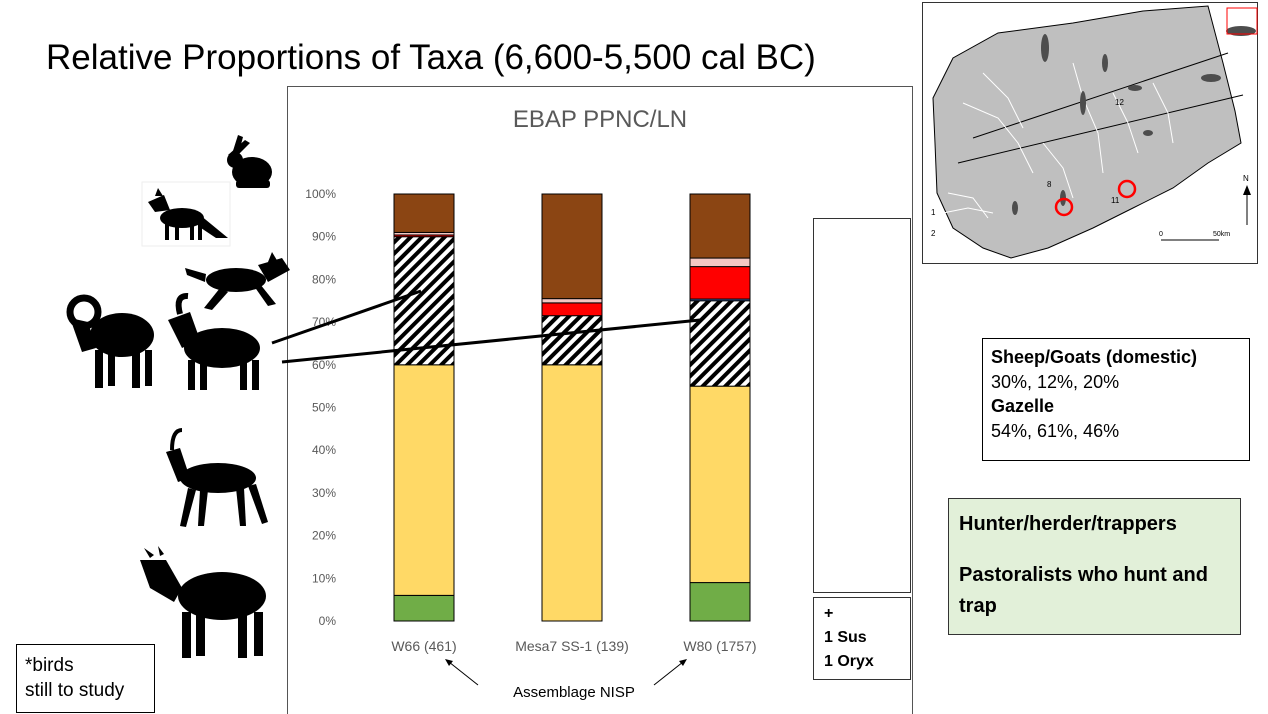 Image resolution: width=1268 pixels, height=714 pixels. Describe the element at coordinates (320, 194) in the screenshot. I see `y-tick-label: 100%` at that location.